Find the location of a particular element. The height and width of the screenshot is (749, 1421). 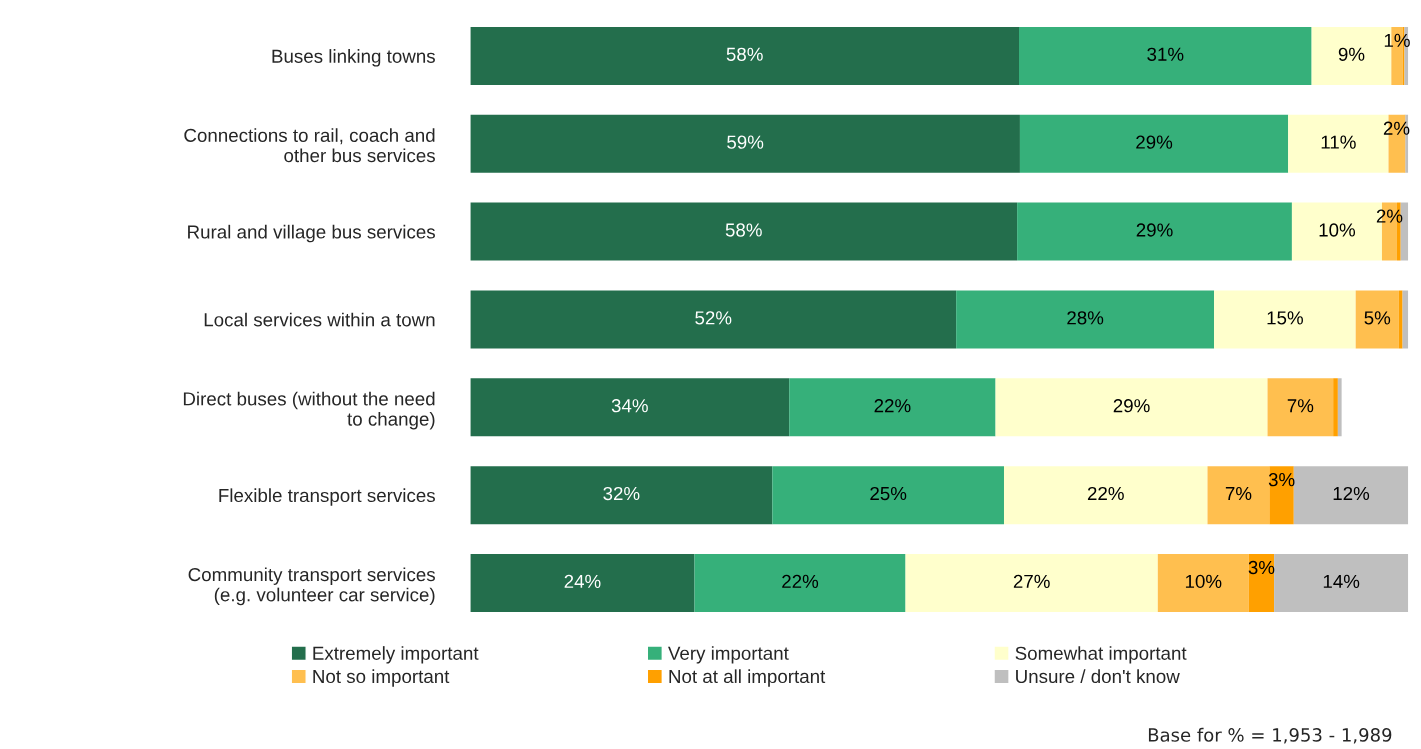

data-label: 5% is located at coordinates (1377, 318).